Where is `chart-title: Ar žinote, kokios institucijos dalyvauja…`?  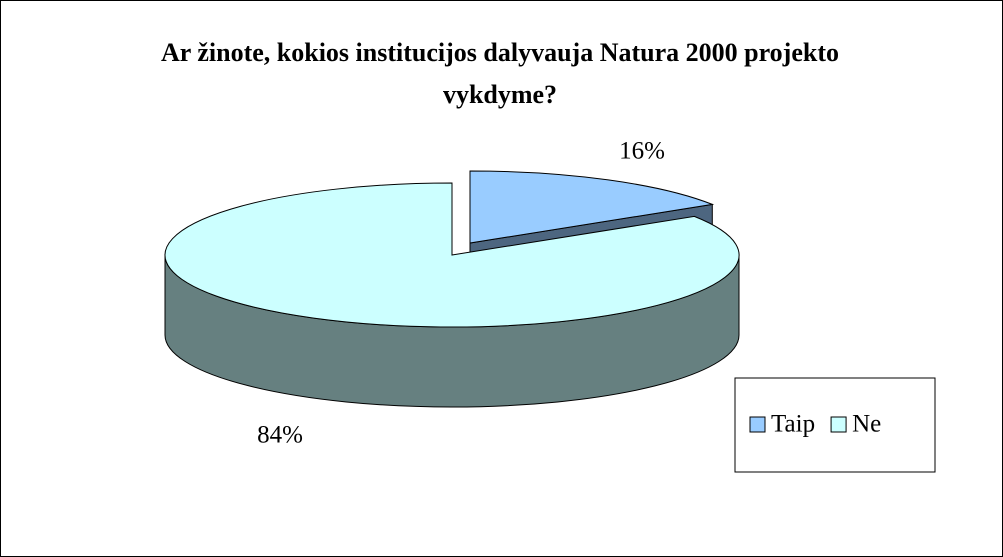 chart-title: Ar žinote, kokios institucijos dalyvauja… is located at coordinates (500, 73).